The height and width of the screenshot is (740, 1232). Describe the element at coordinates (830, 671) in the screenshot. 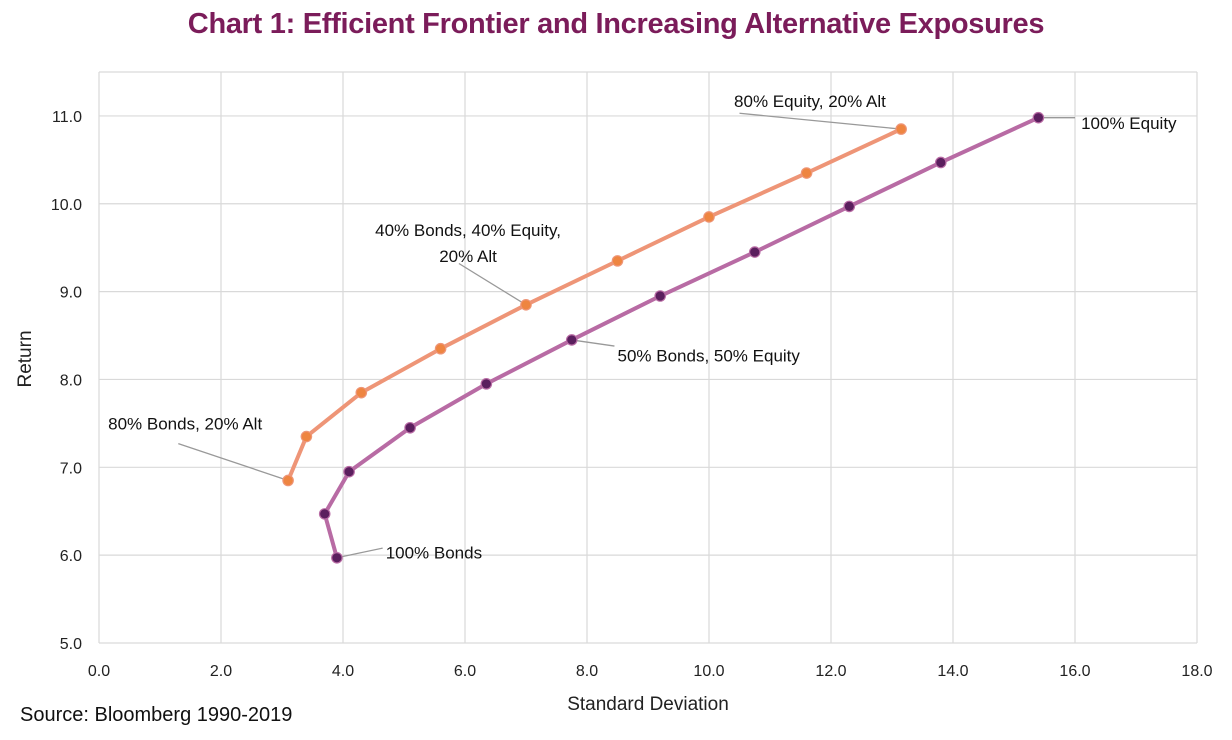

I see `x-tick-label: 12.0` at that location.